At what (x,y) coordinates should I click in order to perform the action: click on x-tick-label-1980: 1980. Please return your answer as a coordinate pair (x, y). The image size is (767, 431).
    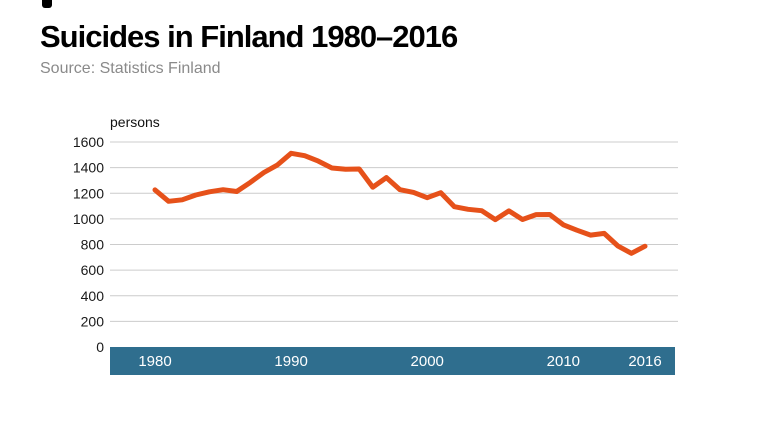
    Looking at the image, I should click on (154, 361).